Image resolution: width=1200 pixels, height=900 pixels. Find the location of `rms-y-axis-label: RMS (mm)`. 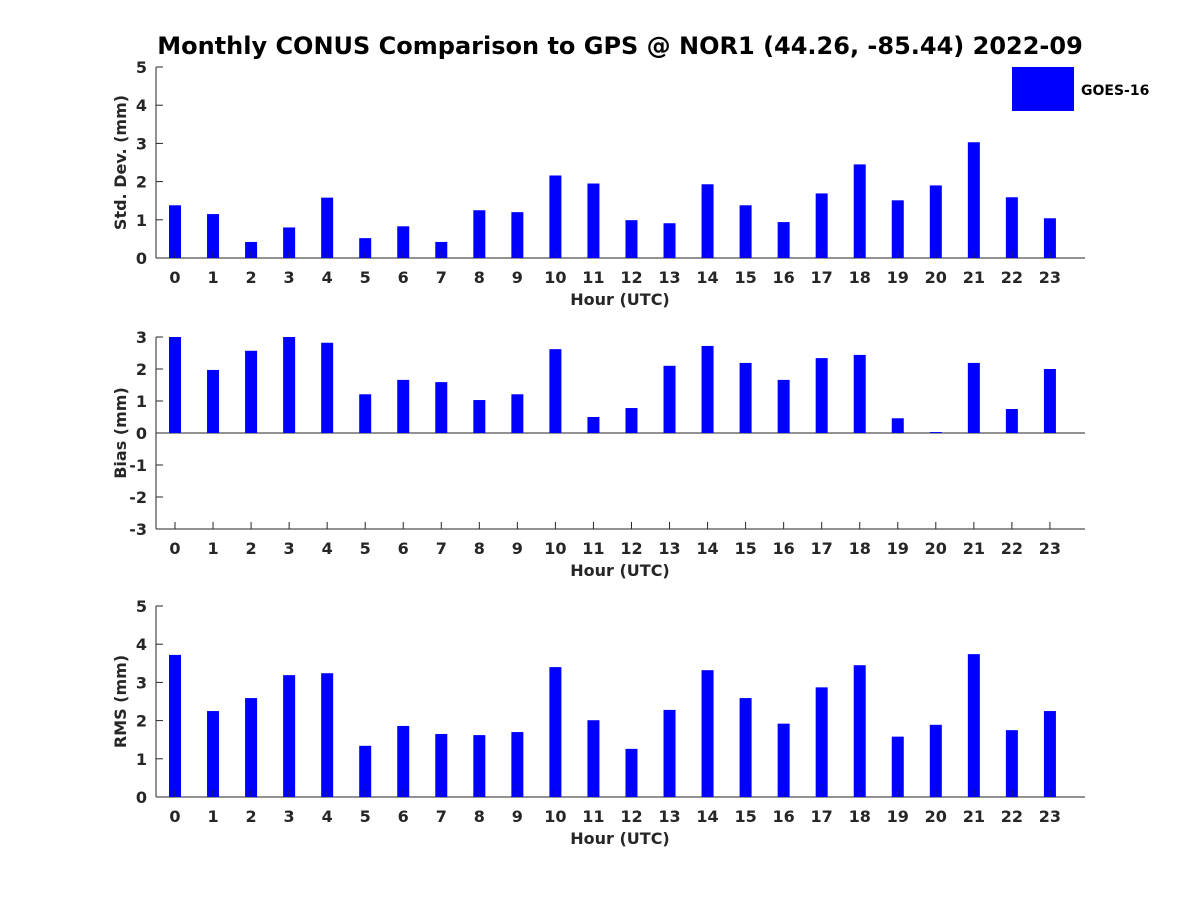

rms-y-axis-label: RMS (mm) is located at coordinates (120, 701).